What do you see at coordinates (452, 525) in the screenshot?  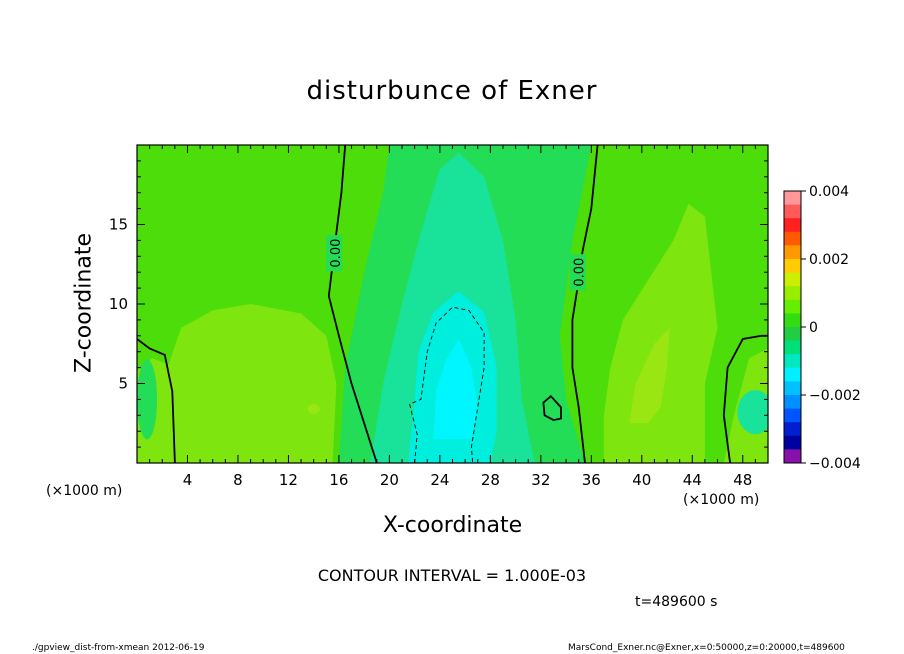 I see `x-axis-label: X-coordinate` at bounding box center [452, 525].